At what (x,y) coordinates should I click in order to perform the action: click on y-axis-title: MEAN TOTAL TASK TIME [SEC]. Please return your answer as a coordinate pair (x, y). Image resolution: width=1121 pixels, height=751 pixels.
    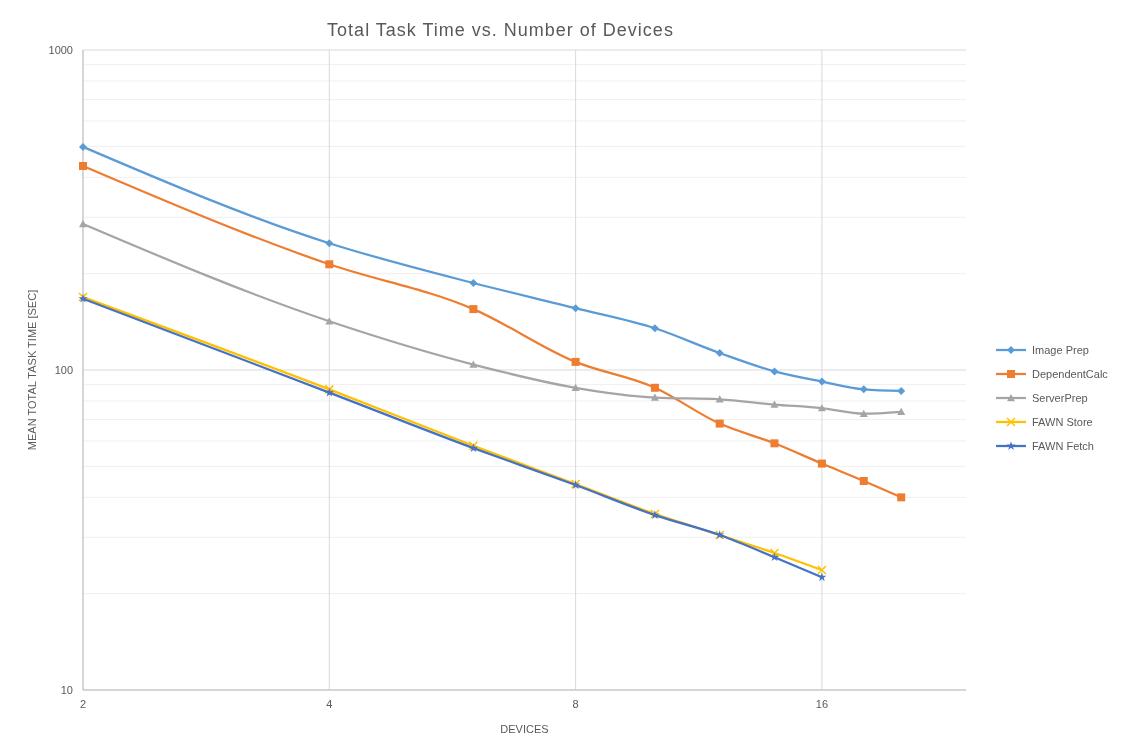
    Looking at the image, I should click on (32, 370).